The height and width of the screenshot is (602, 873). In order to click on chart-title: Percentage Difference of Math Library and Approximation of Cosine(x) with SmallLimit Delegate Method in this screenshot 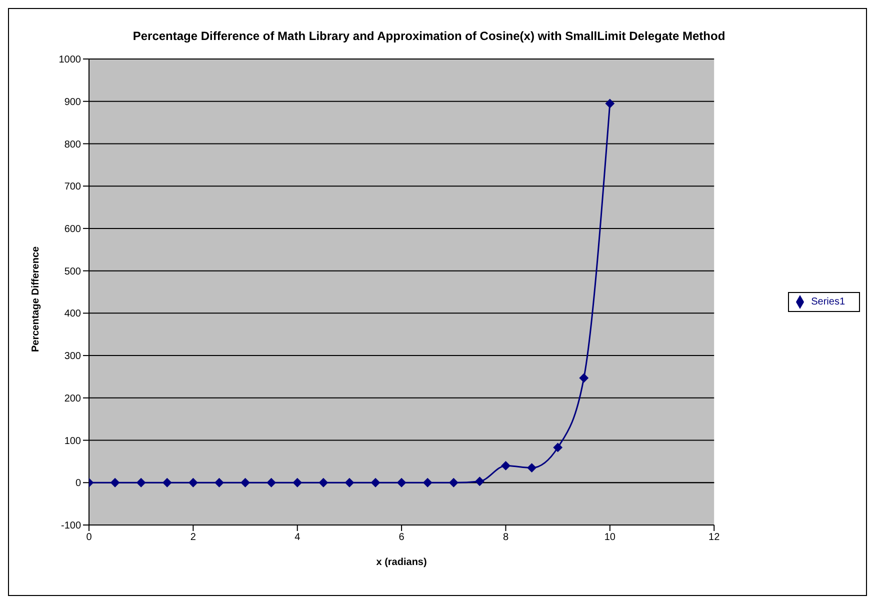, I will do `click(429, 36)`.